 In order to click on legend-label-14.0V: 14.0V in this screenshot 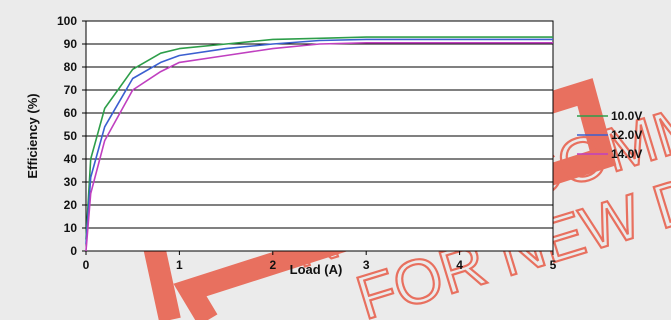, I will do `click(626, 154)`.